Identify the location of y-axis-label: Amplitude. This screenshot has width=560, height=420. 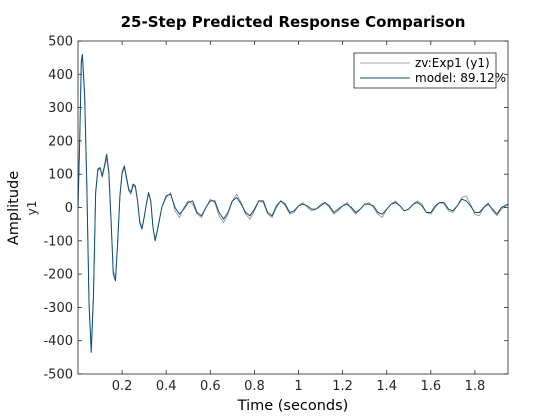
(14, 208).